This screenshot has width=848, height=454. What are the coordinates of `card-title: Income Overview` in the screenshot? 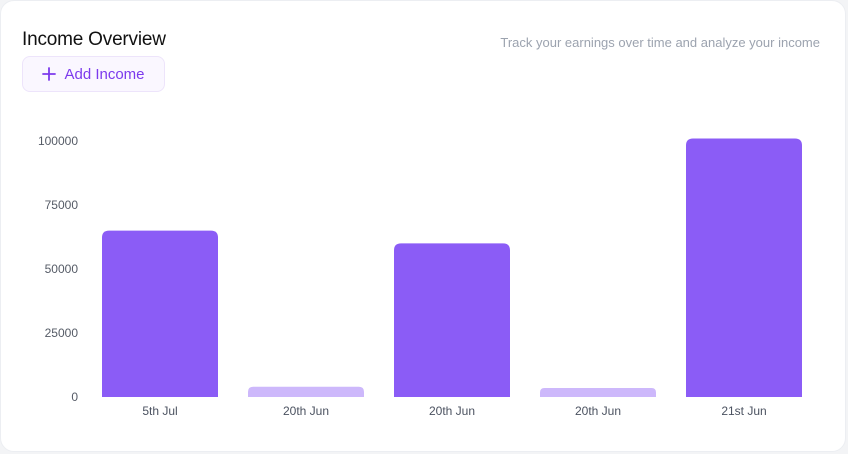 It's located at (94, 39).